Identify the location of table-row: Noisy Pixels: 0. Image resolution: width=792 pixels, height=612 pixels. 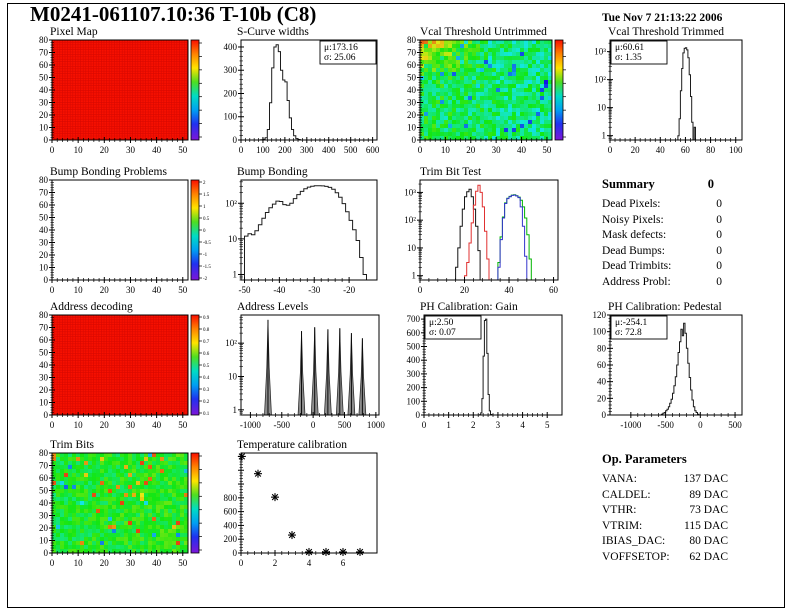
(662, 221).